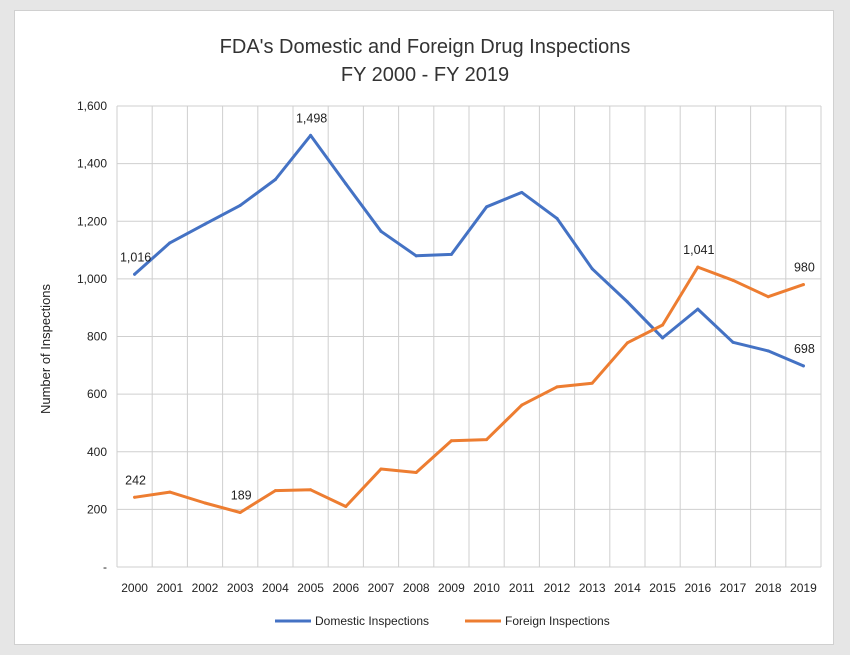 The image size is (850, 655). I want to click on x-tick-label: 2014, so click(627, 588).